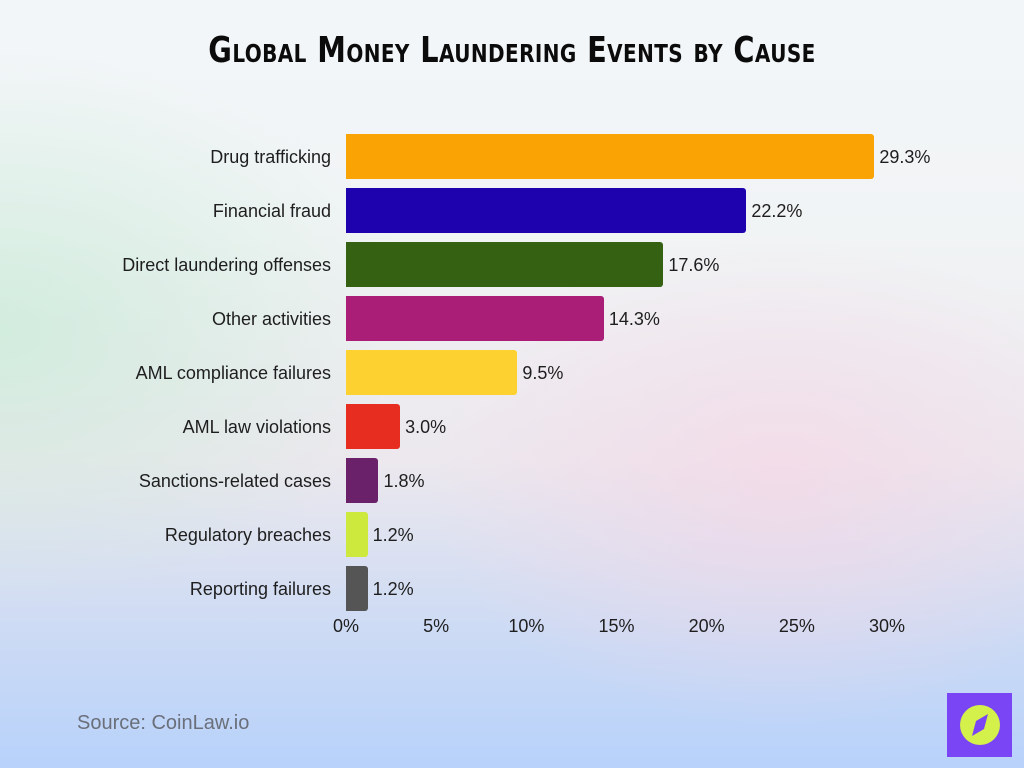  Describe the element at coordinates (226, 265) in the screenshot. I see `category-label: Direct laundering offenses` at that location.